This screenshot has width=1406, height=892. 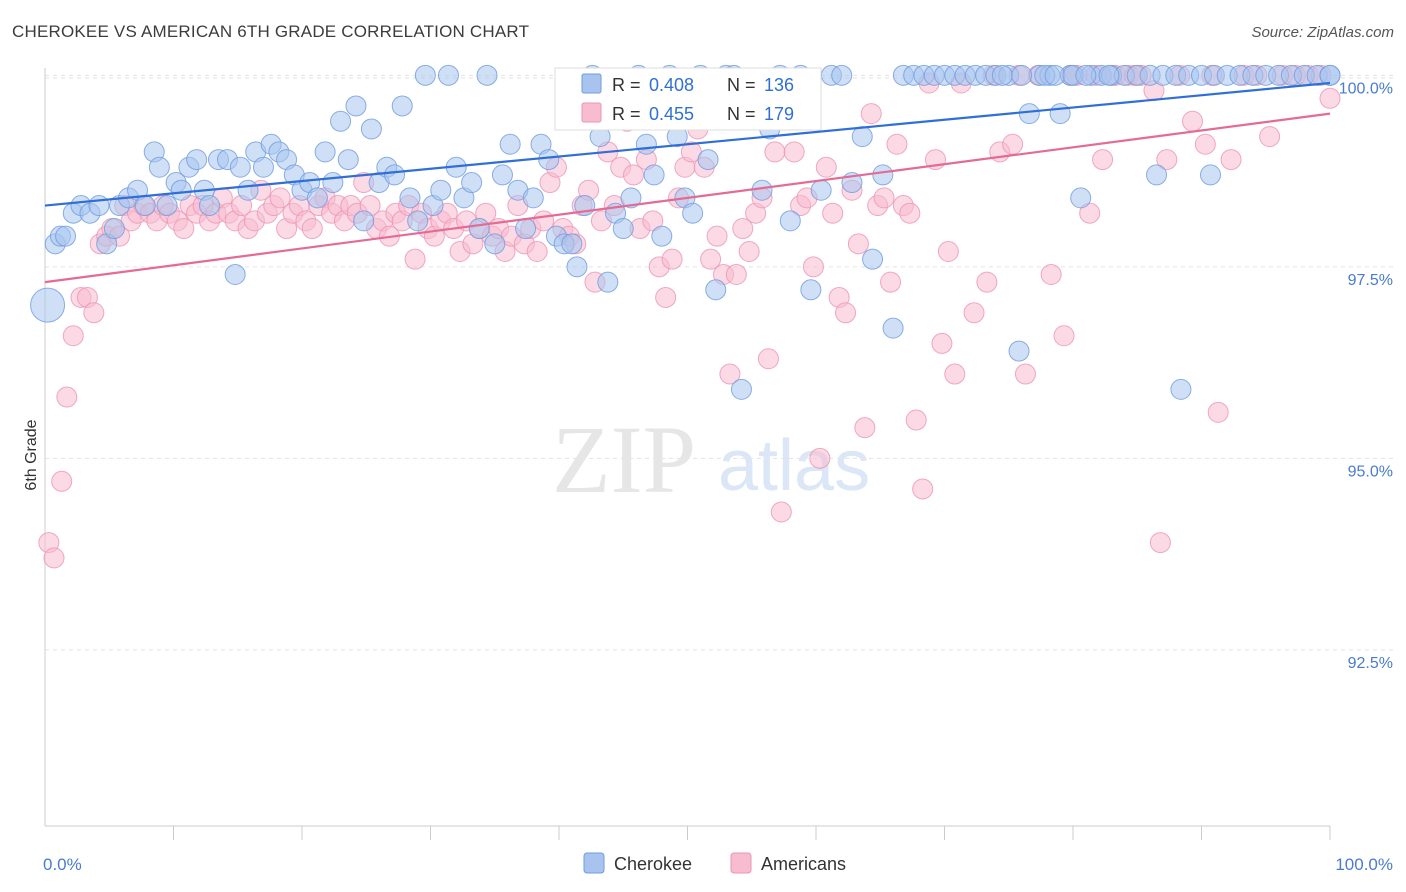 What do you see at coordinates (626, 85) in the screenshot?
I see `legend-r-label-cherokee: R =` at bounding box center [626, 85].